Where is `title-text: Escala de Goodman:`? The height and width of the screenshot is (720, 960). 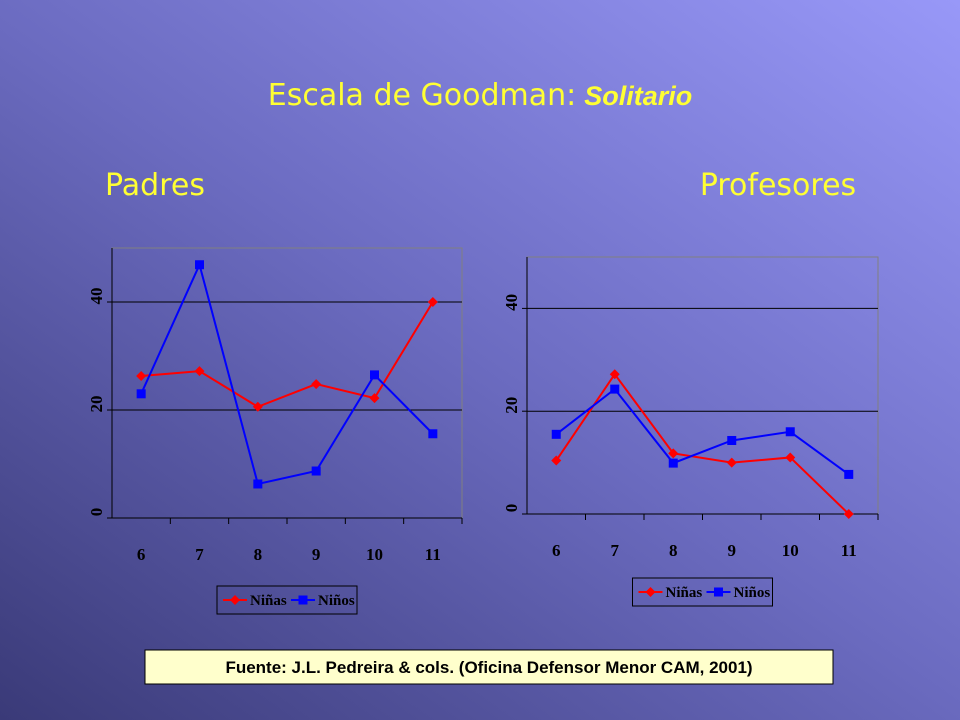 title-text: Escala de Goodman: is located at coordinates (422, 95).